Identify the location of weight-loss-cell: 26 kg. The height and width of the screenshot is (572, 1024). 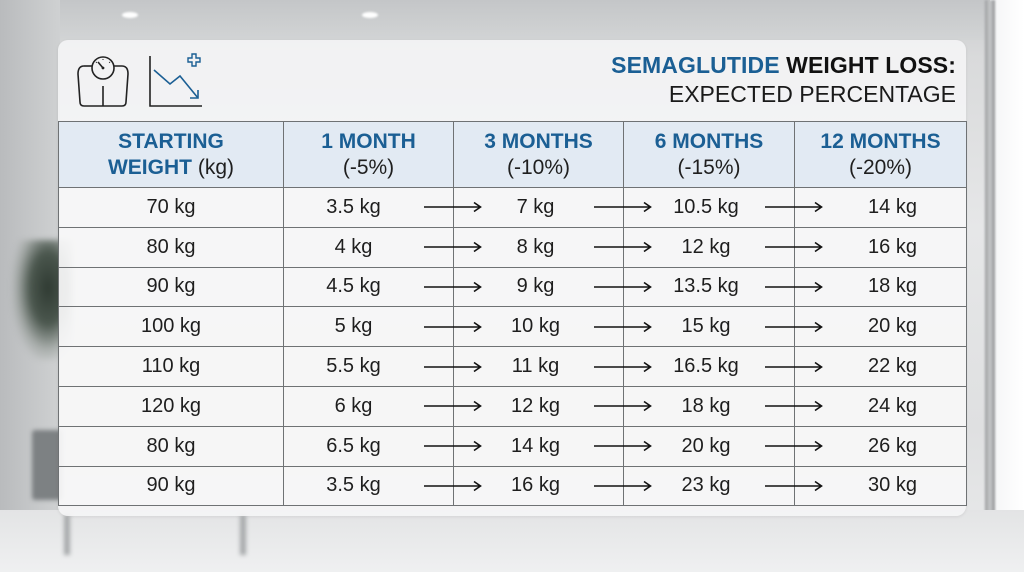
(880, 446).